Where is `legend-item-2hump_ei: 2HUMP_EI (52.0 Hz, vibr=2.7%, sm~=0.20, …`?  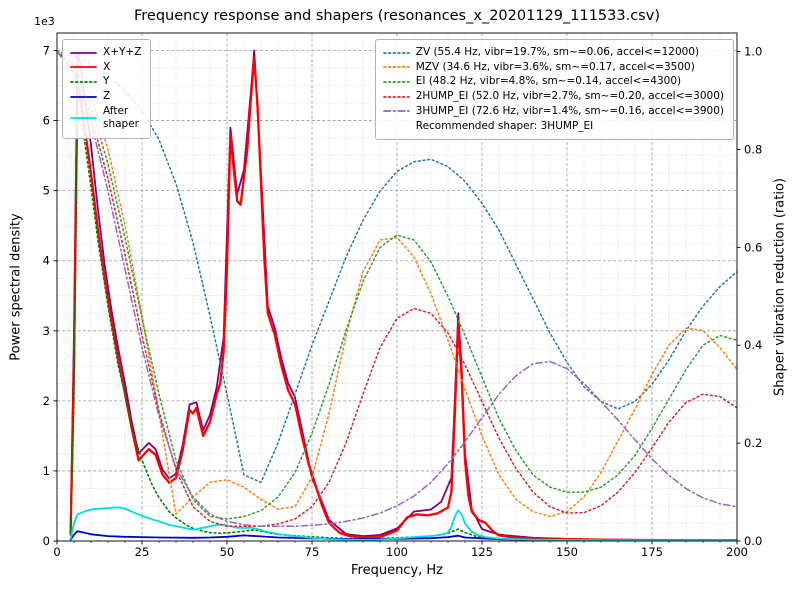
legend-item-2hump_ei: 2HUMP_EI (52.0 Hz, vibr=2.7%, sm~=0.20, … is located at coordinates (553, 96).